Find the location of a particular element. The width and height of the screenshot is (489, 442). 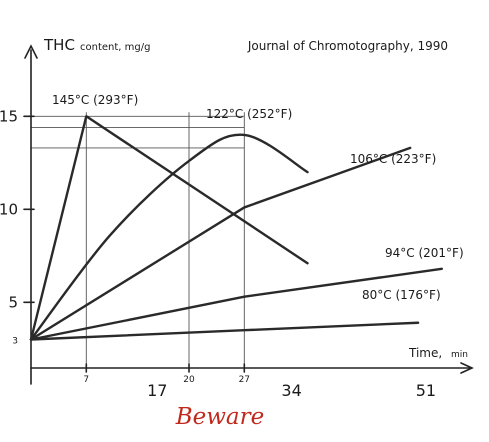

x-tick-label-51: 51 is located at coordinates (426, 390).